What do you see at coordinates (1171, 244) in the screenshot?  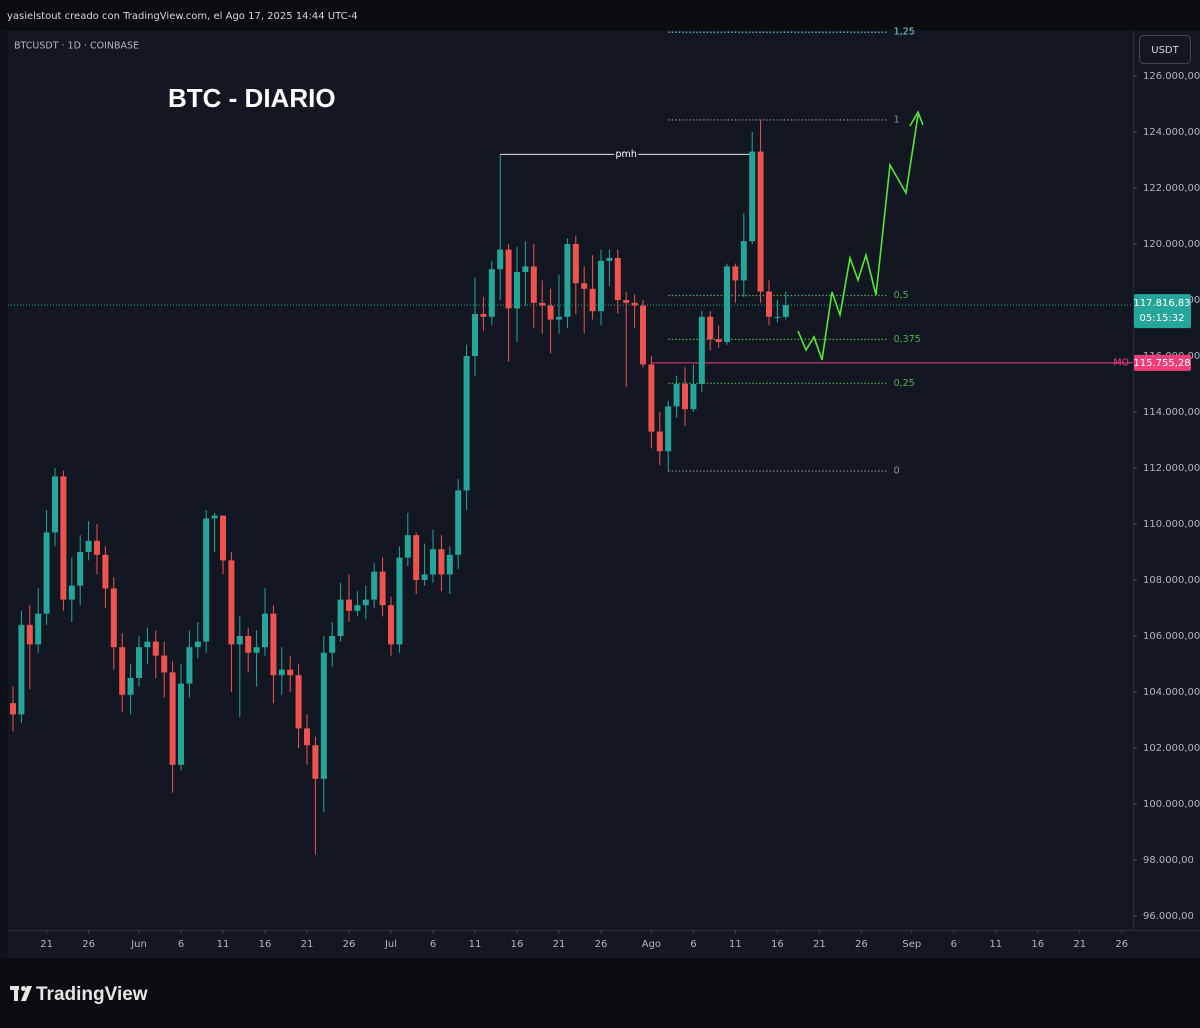 I see `y-tick-label: 120.000,00` at bounding box center [1171, 244].